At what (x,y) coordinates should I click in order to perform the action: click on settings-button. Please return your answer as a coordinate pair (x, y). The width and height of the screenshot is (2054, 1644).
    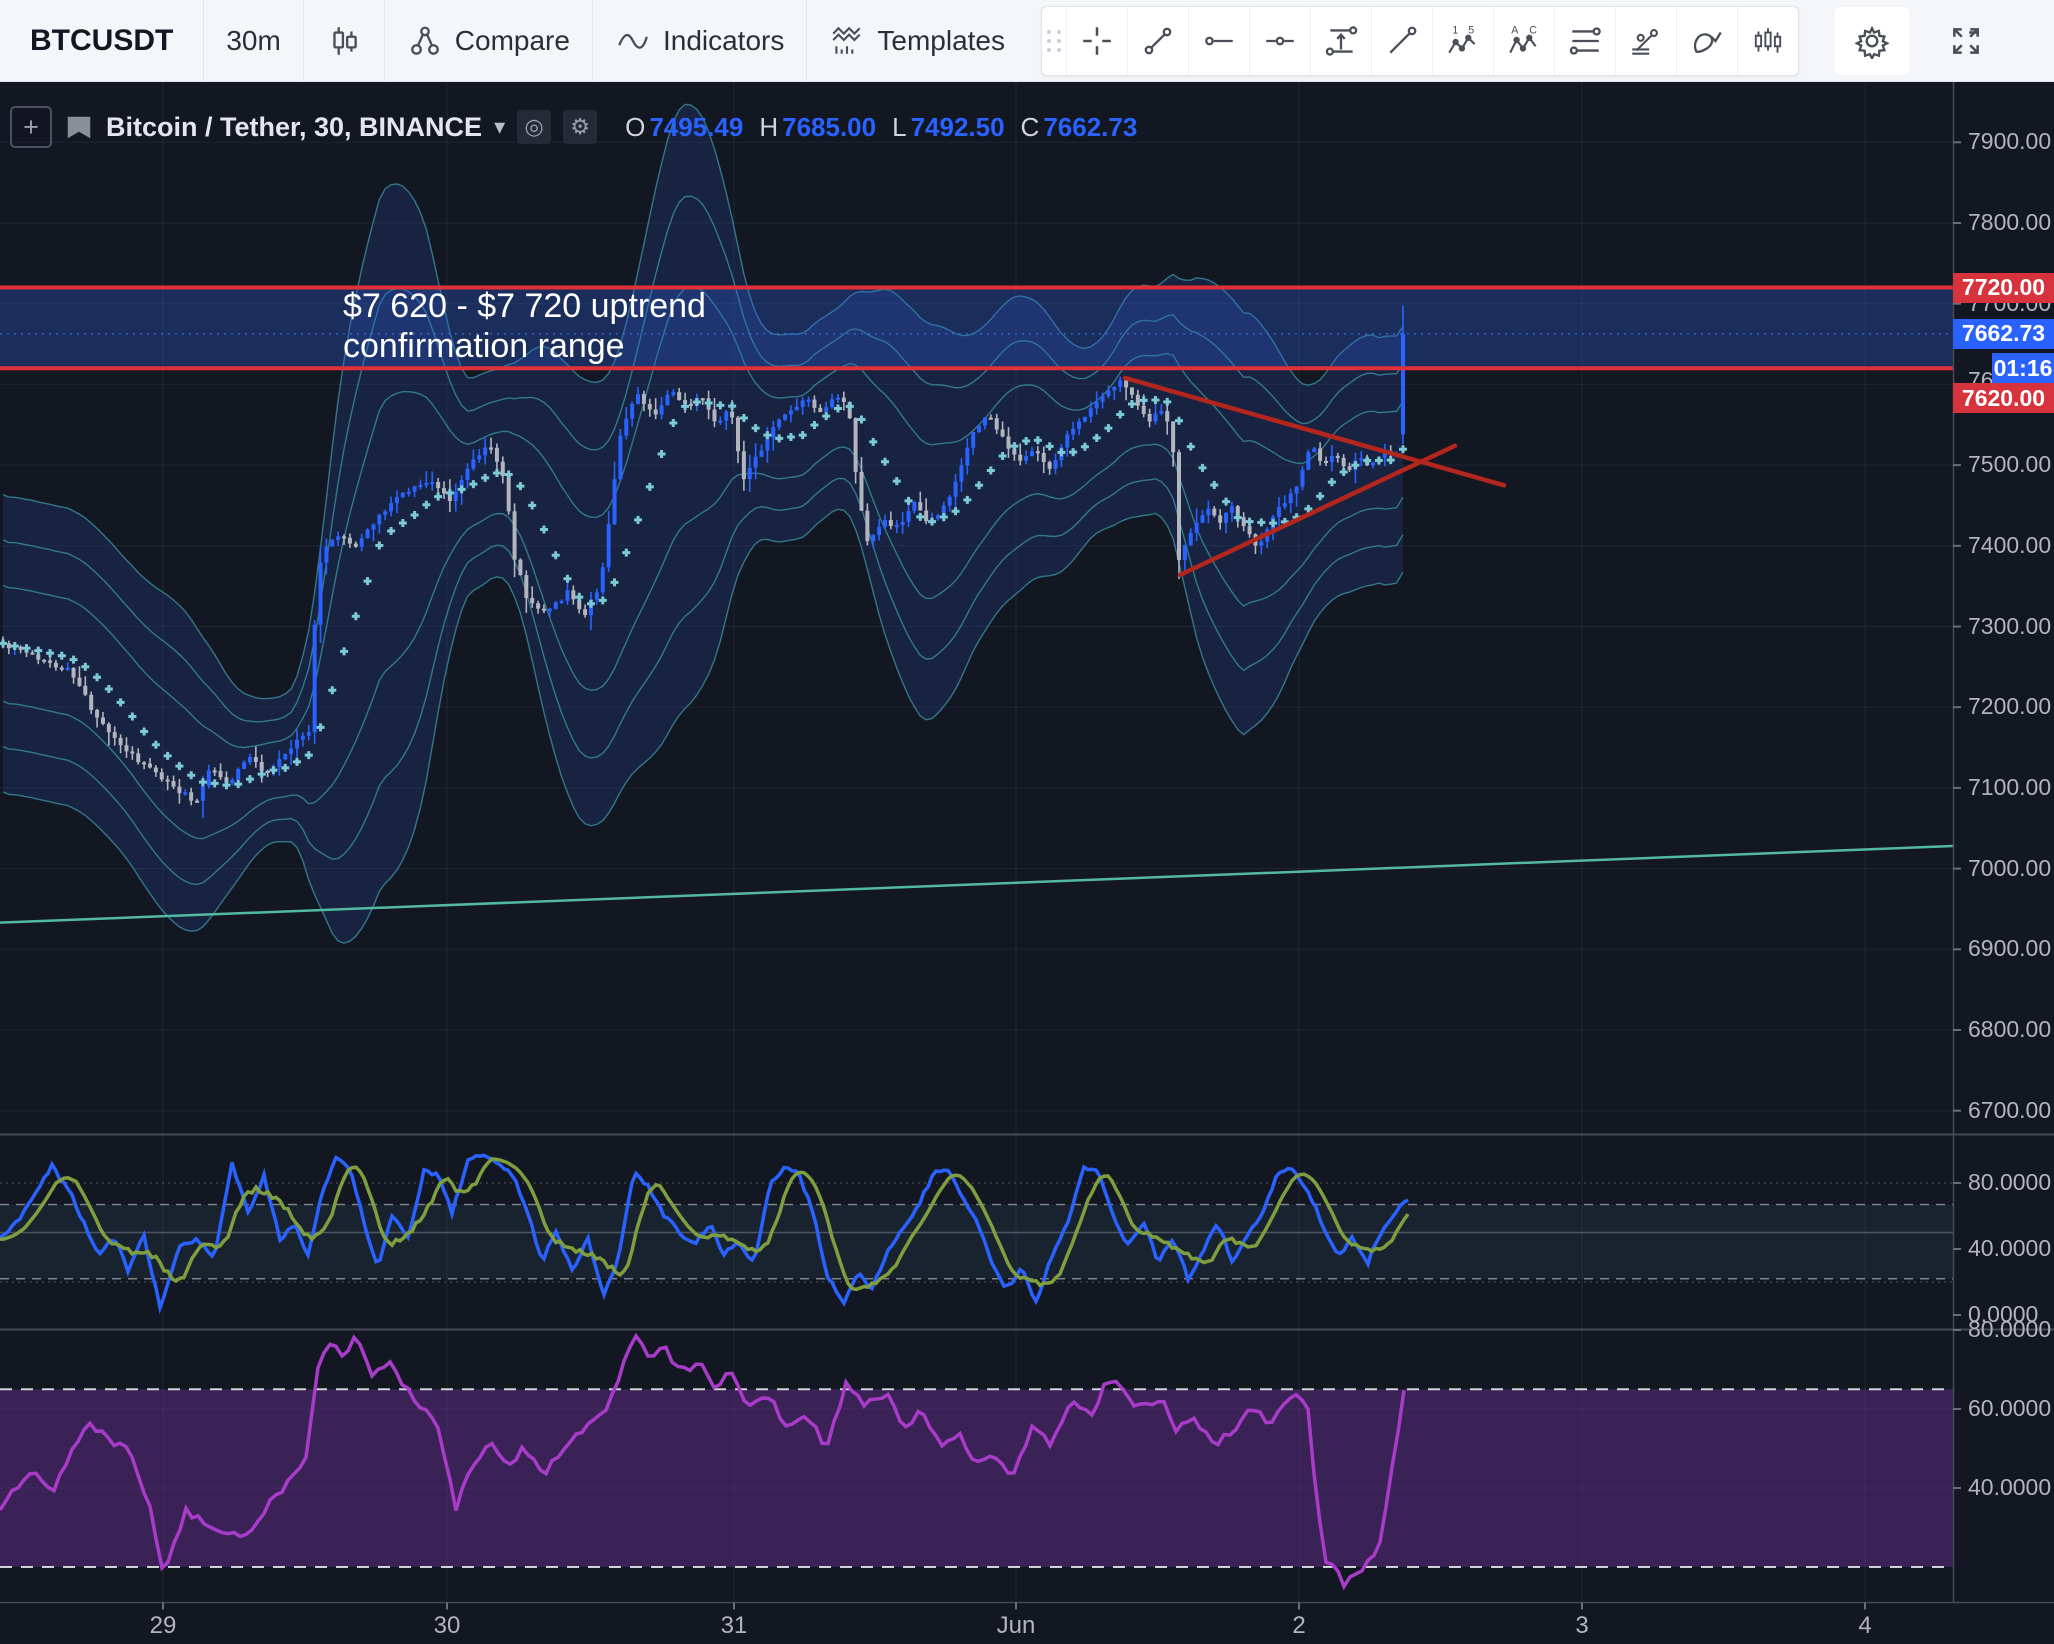
    Looking at the image, I should click on (1872, 40).